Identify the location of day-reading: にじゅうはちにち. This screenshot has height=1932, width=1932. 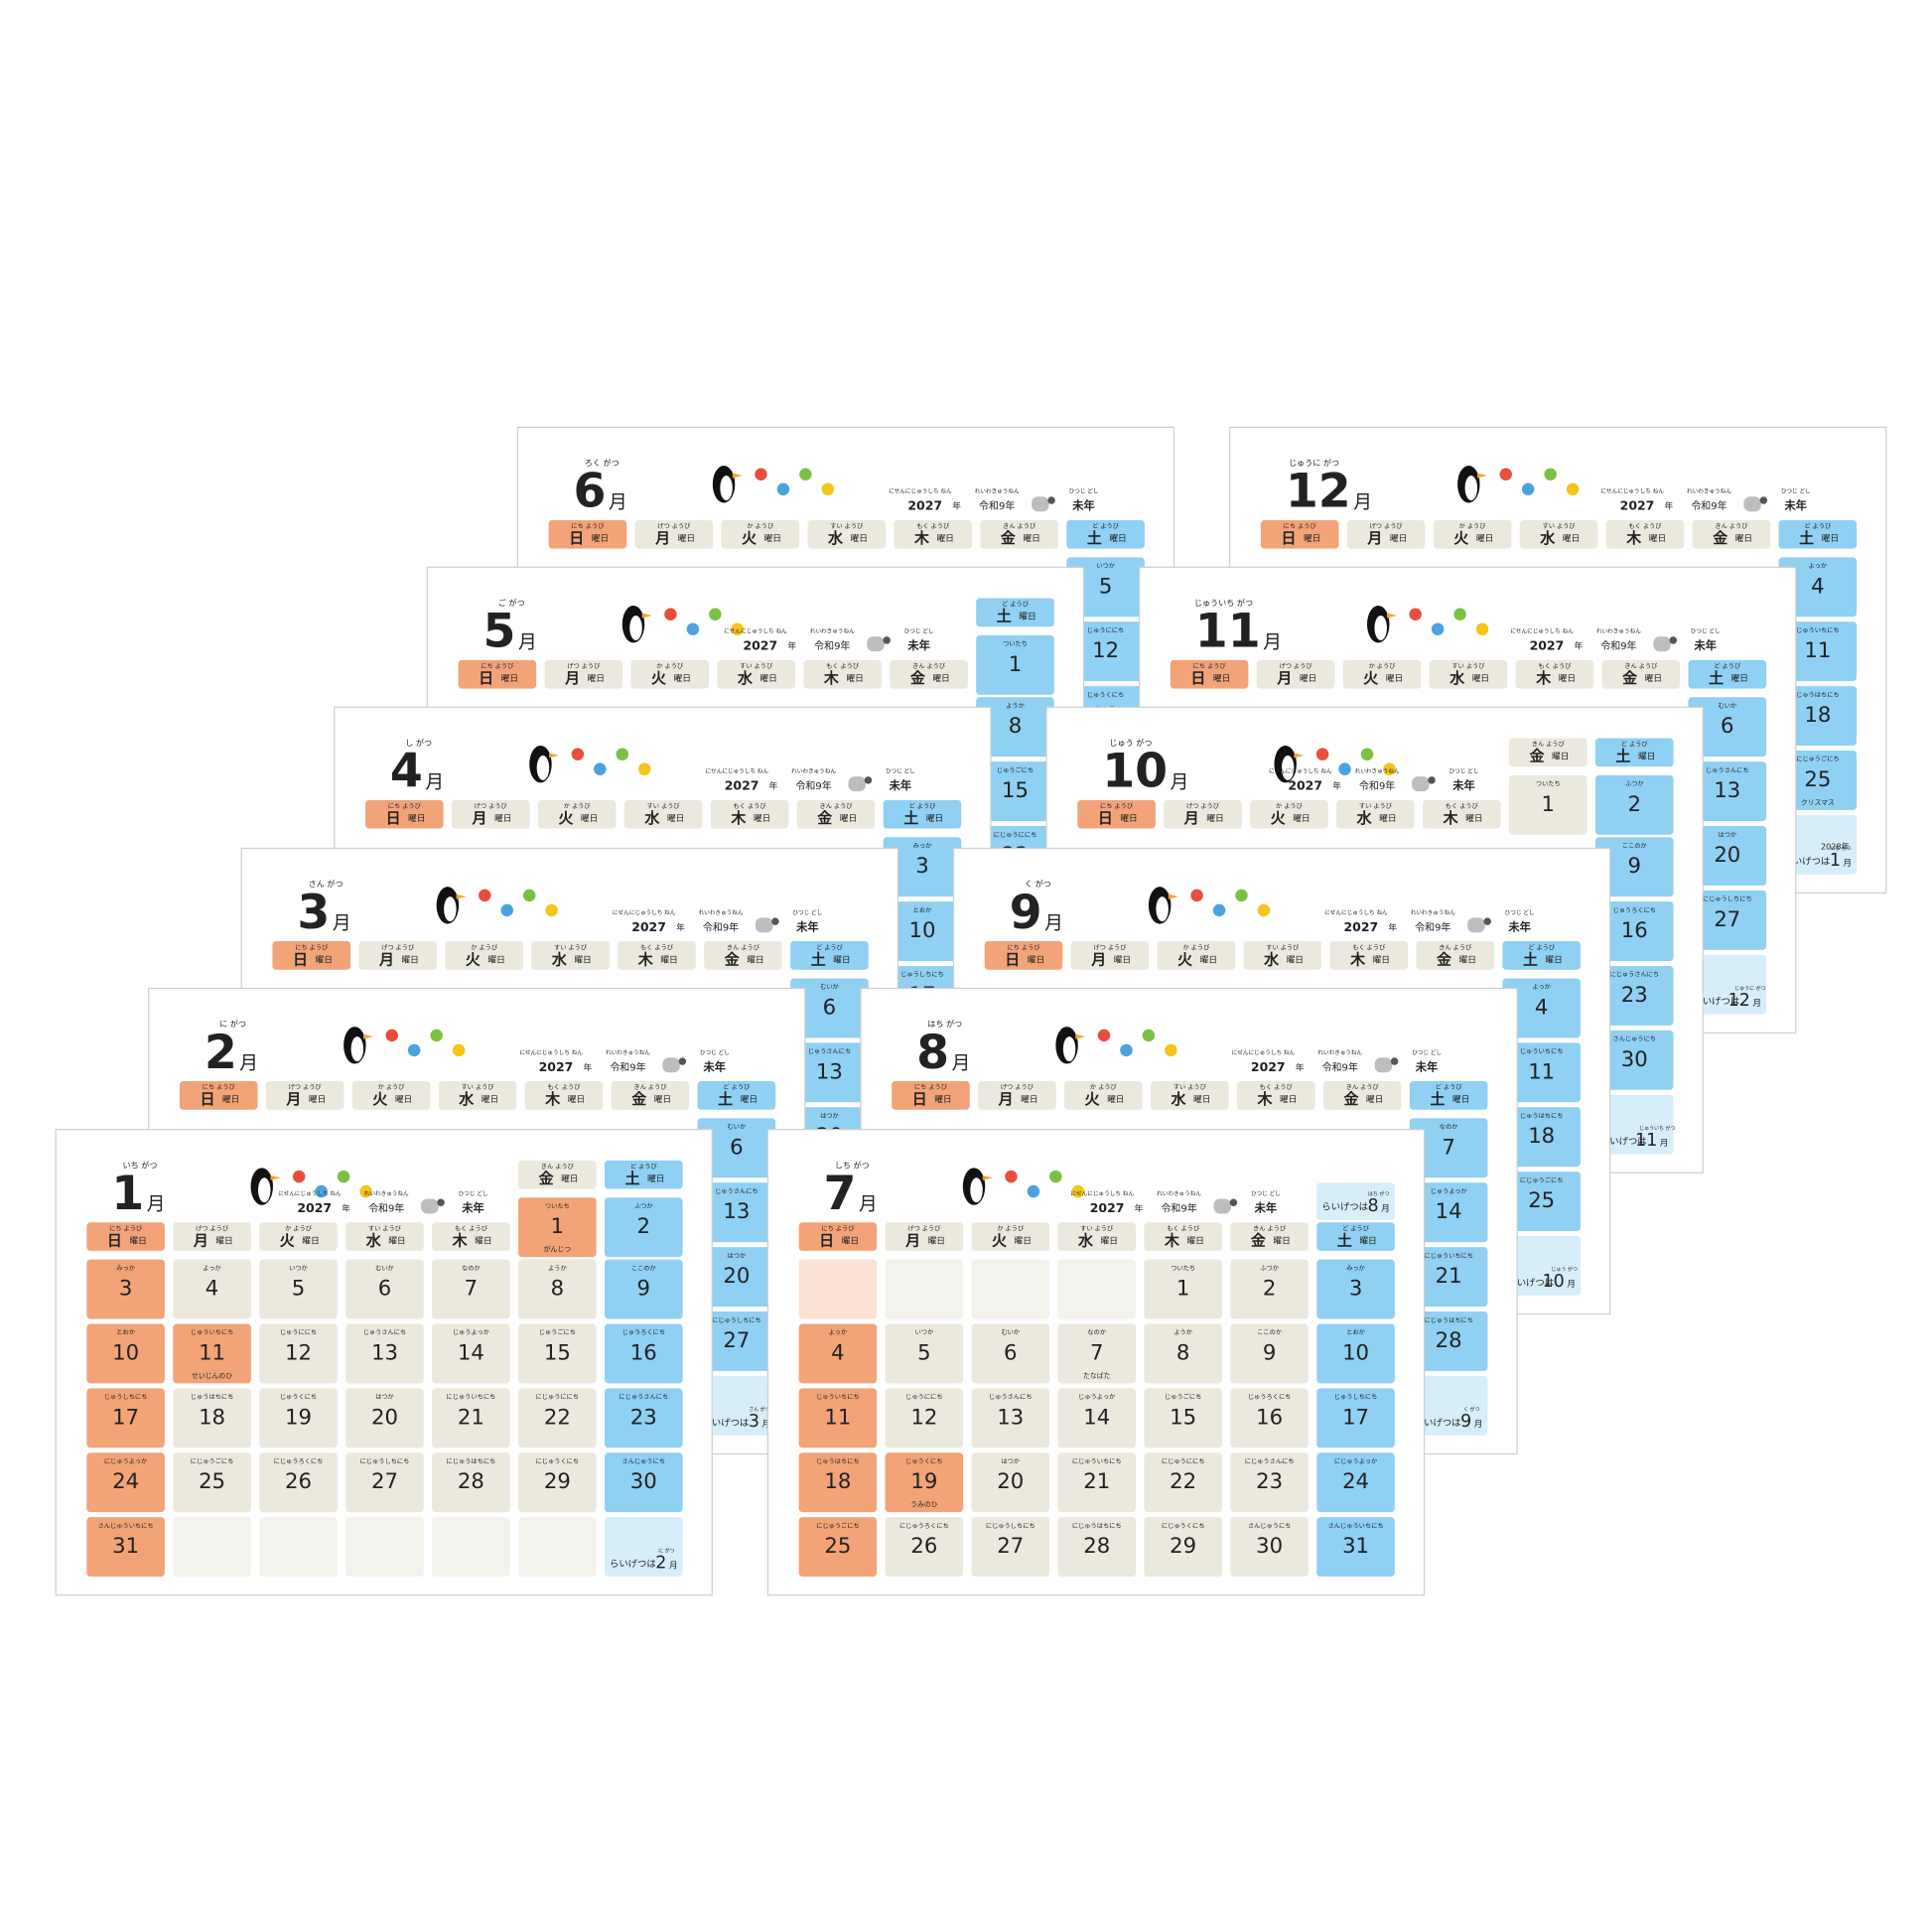
(1448, 1321).